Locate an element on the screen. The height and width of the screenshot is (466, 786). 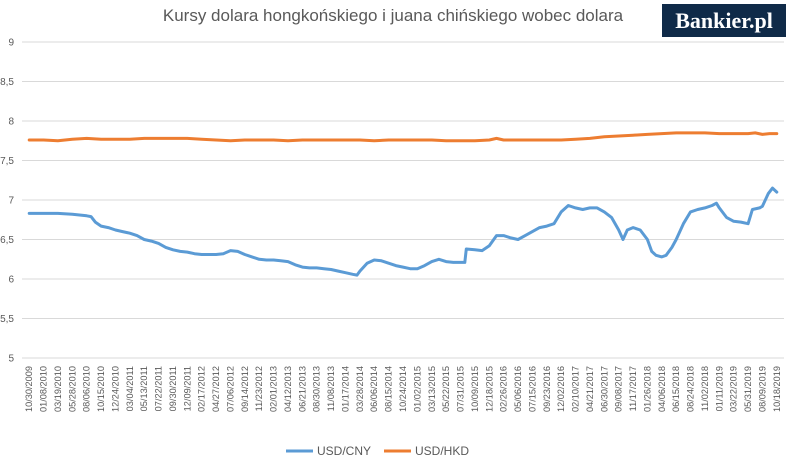
x-tick-label: 01/26/2018 is located at coordinates (647, 389).